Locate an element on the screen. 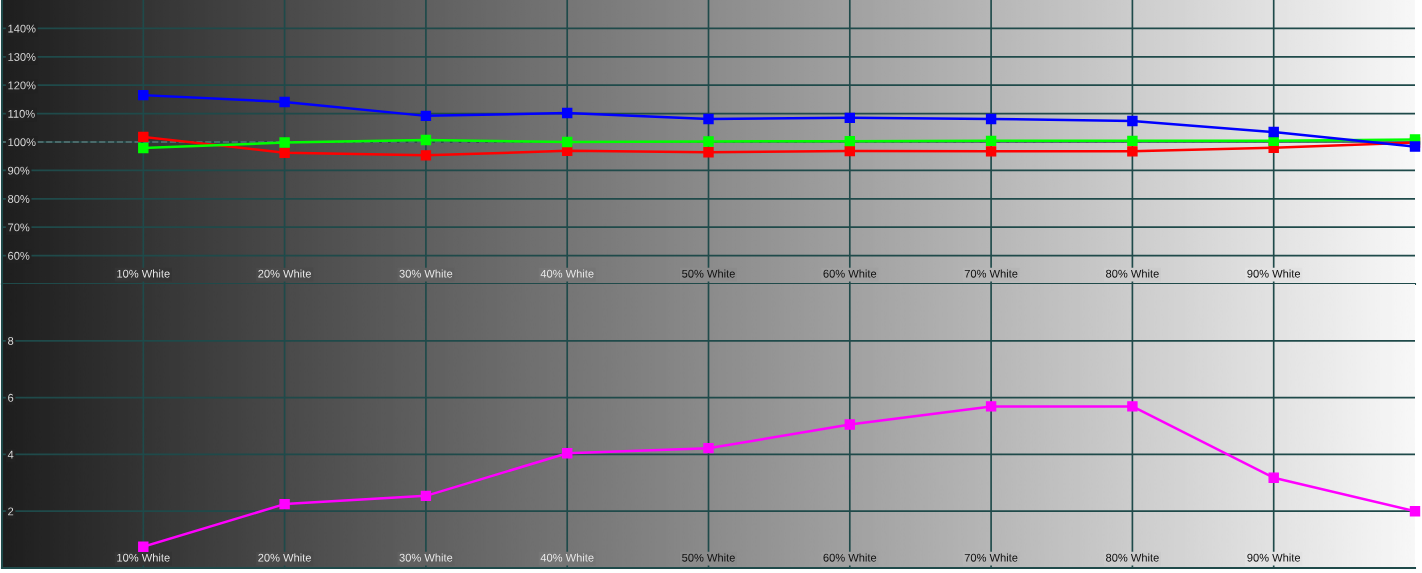 This screenshot has height=573, width=1422. y-tick-label: 80% is located at coordinates (19, 199).